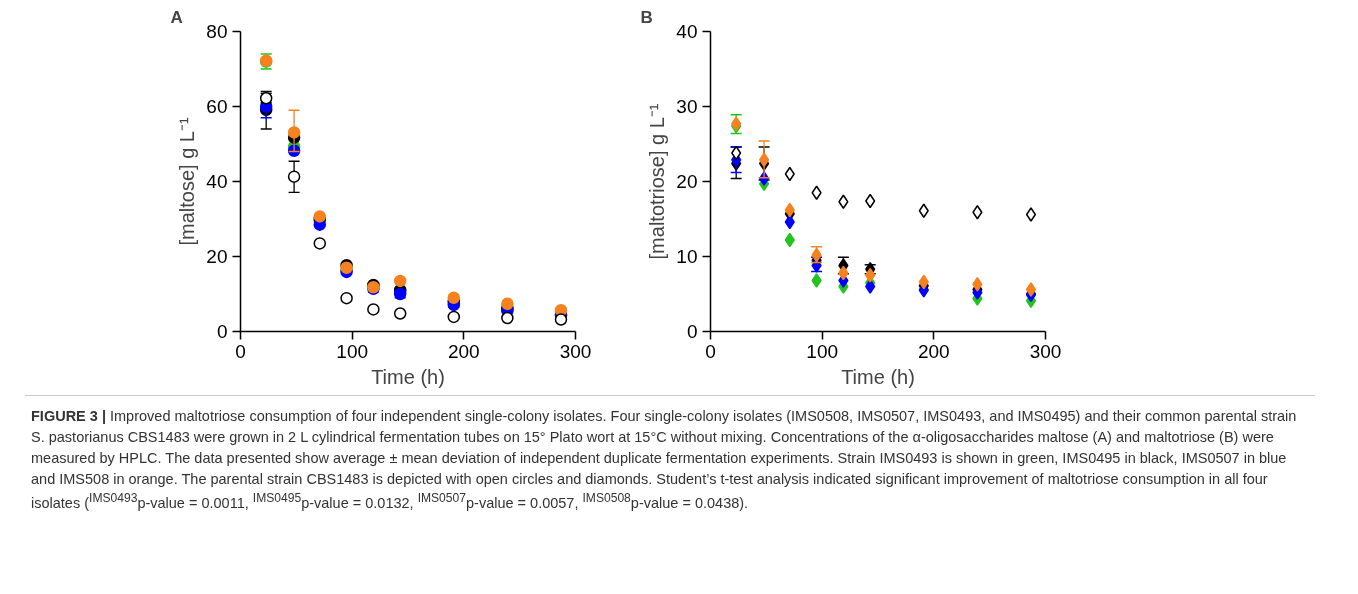 The height and width of the screenshot is (594, 1358). What do you see at coordinates (657, 181) in the screenshot?
I see `y-axis-title: [maltotriose] g L⁻¹` at bounding box center [657, 181].